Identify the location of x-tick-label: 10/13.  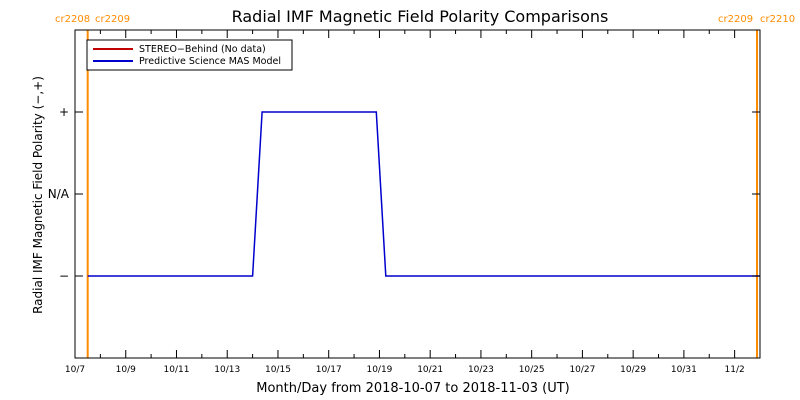
(227, 370).